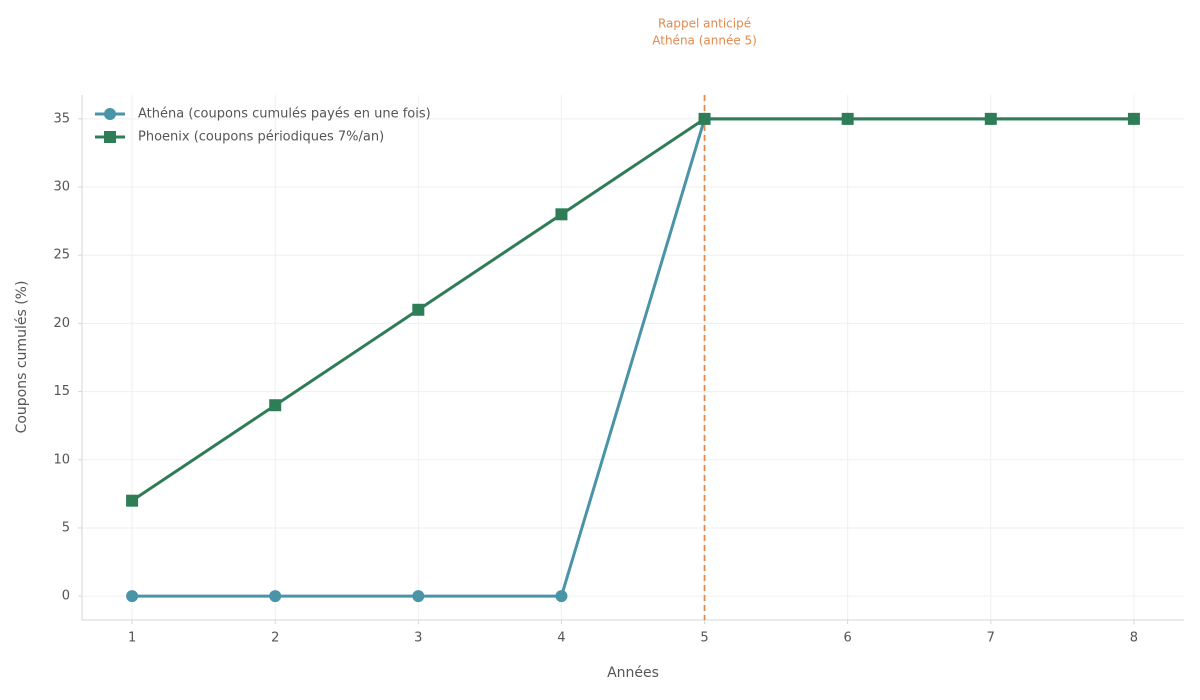 The width and height of the screenshot is (1200, 700). What do you see at coordinates (132, 638) in the screenshot?
I see `x-tick-label: 1` at bounding box center [132, 638].